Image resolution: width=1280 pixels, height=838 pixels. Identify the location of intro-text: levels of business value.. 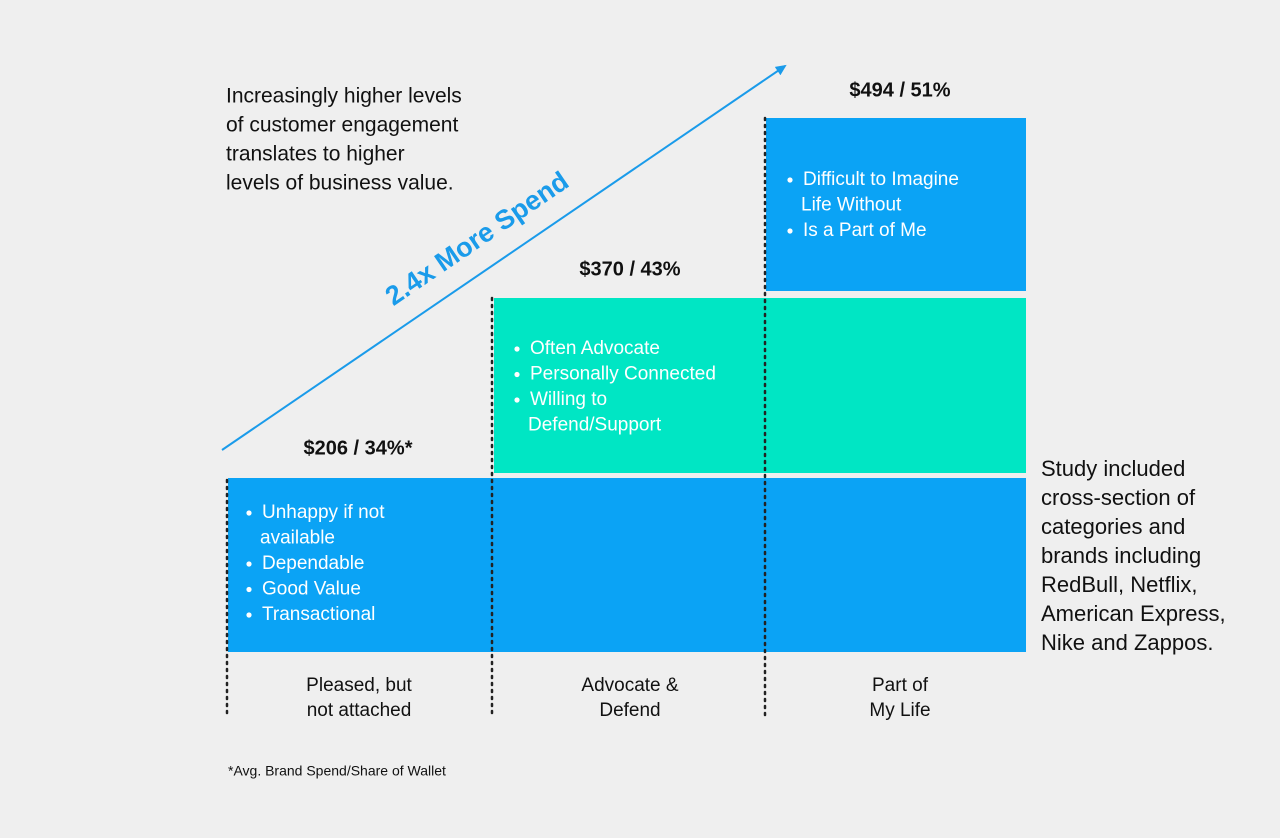
(340, 183).